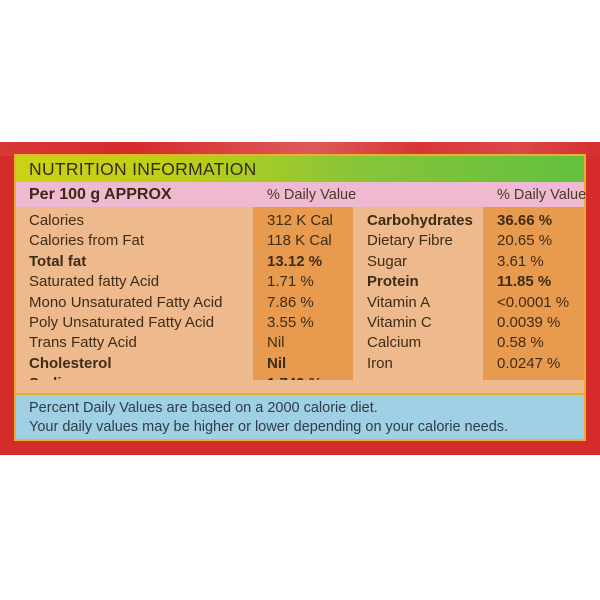  What do you see at coordinates (143, 168) in the screenshot?
I see `page-title: NUTRITION INFORMATION` at bounding box center [143, 168].